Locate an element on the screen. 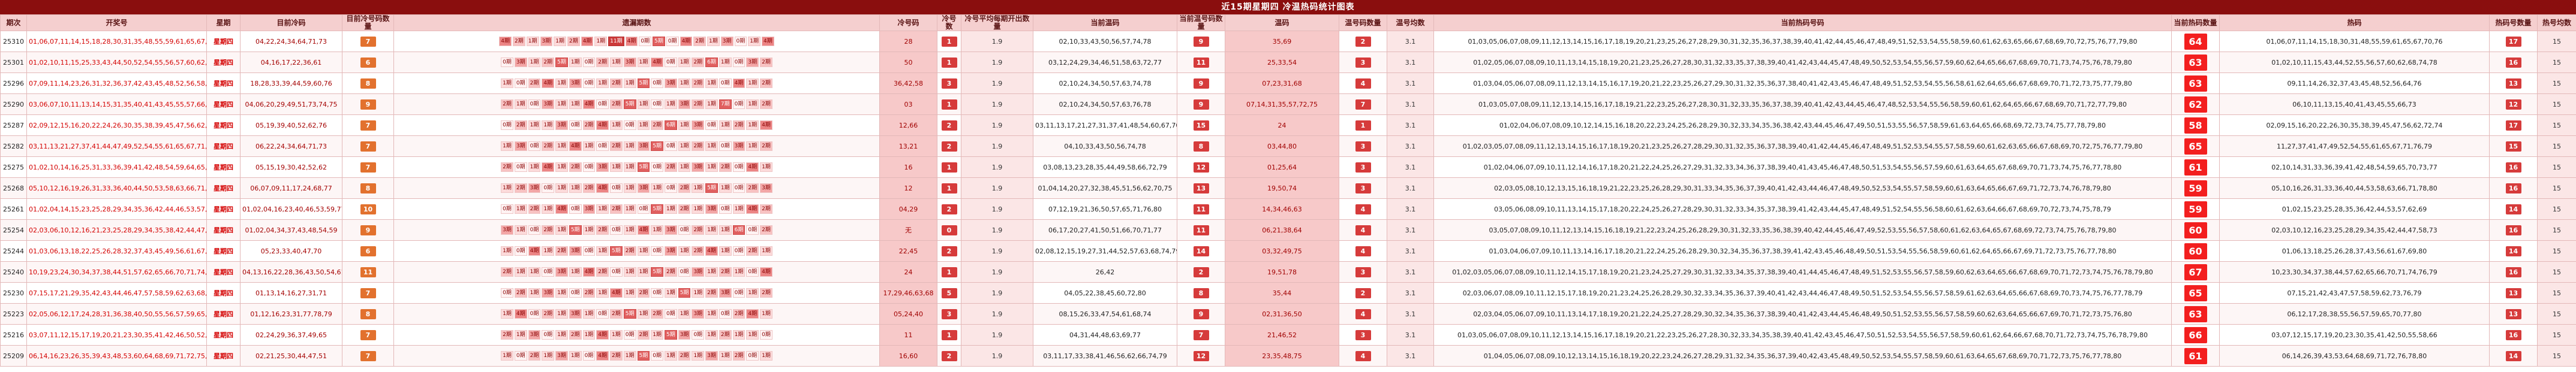  cell-warm_hits: 23,35,48,75 is located at coordinates (1282, 356).